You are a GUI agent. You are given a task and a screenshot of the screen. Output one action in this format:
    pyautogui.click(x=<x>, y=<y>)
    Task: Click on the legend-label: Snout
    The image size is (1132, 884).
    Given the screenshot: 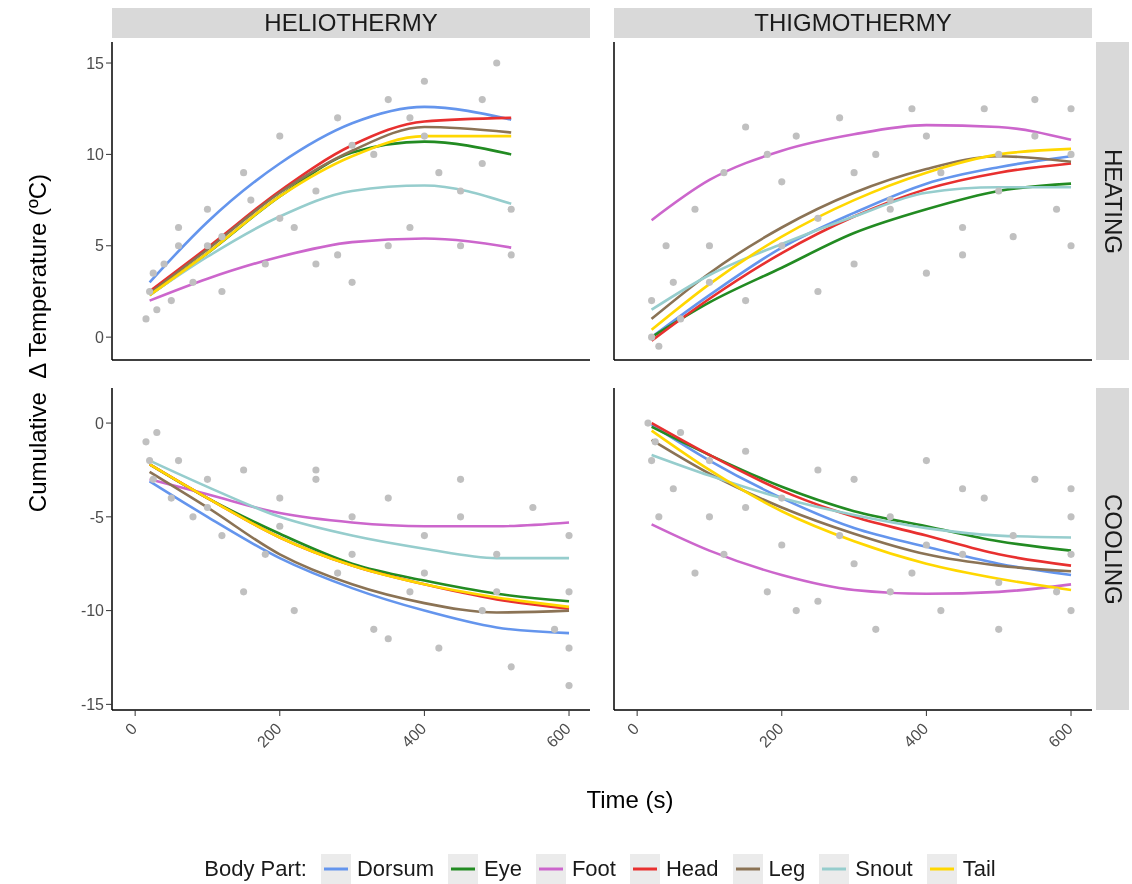 What is the action you would take?
    pyautogui.click(x=884, y=869)
    